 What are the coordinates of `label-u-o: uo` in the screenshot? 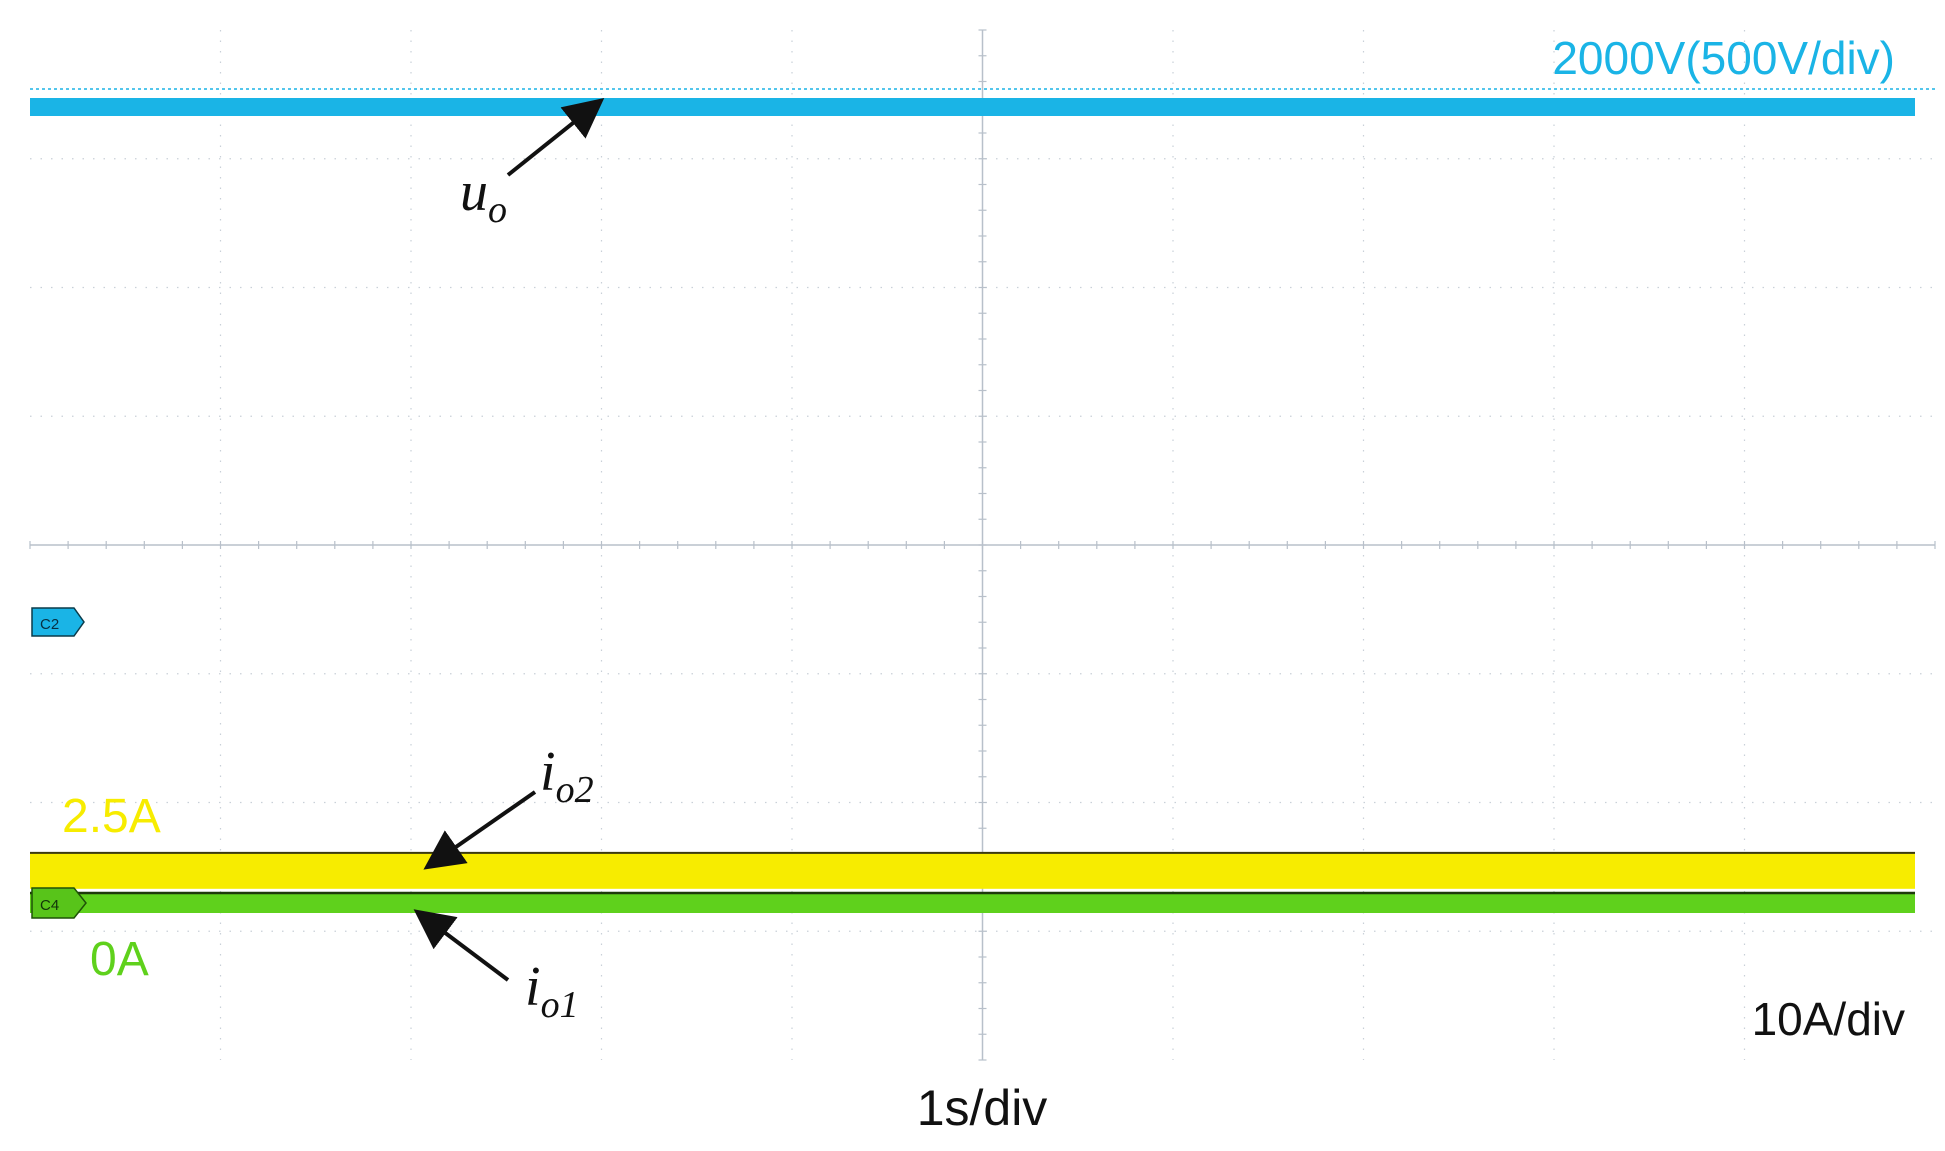 It's located at (483, 196).